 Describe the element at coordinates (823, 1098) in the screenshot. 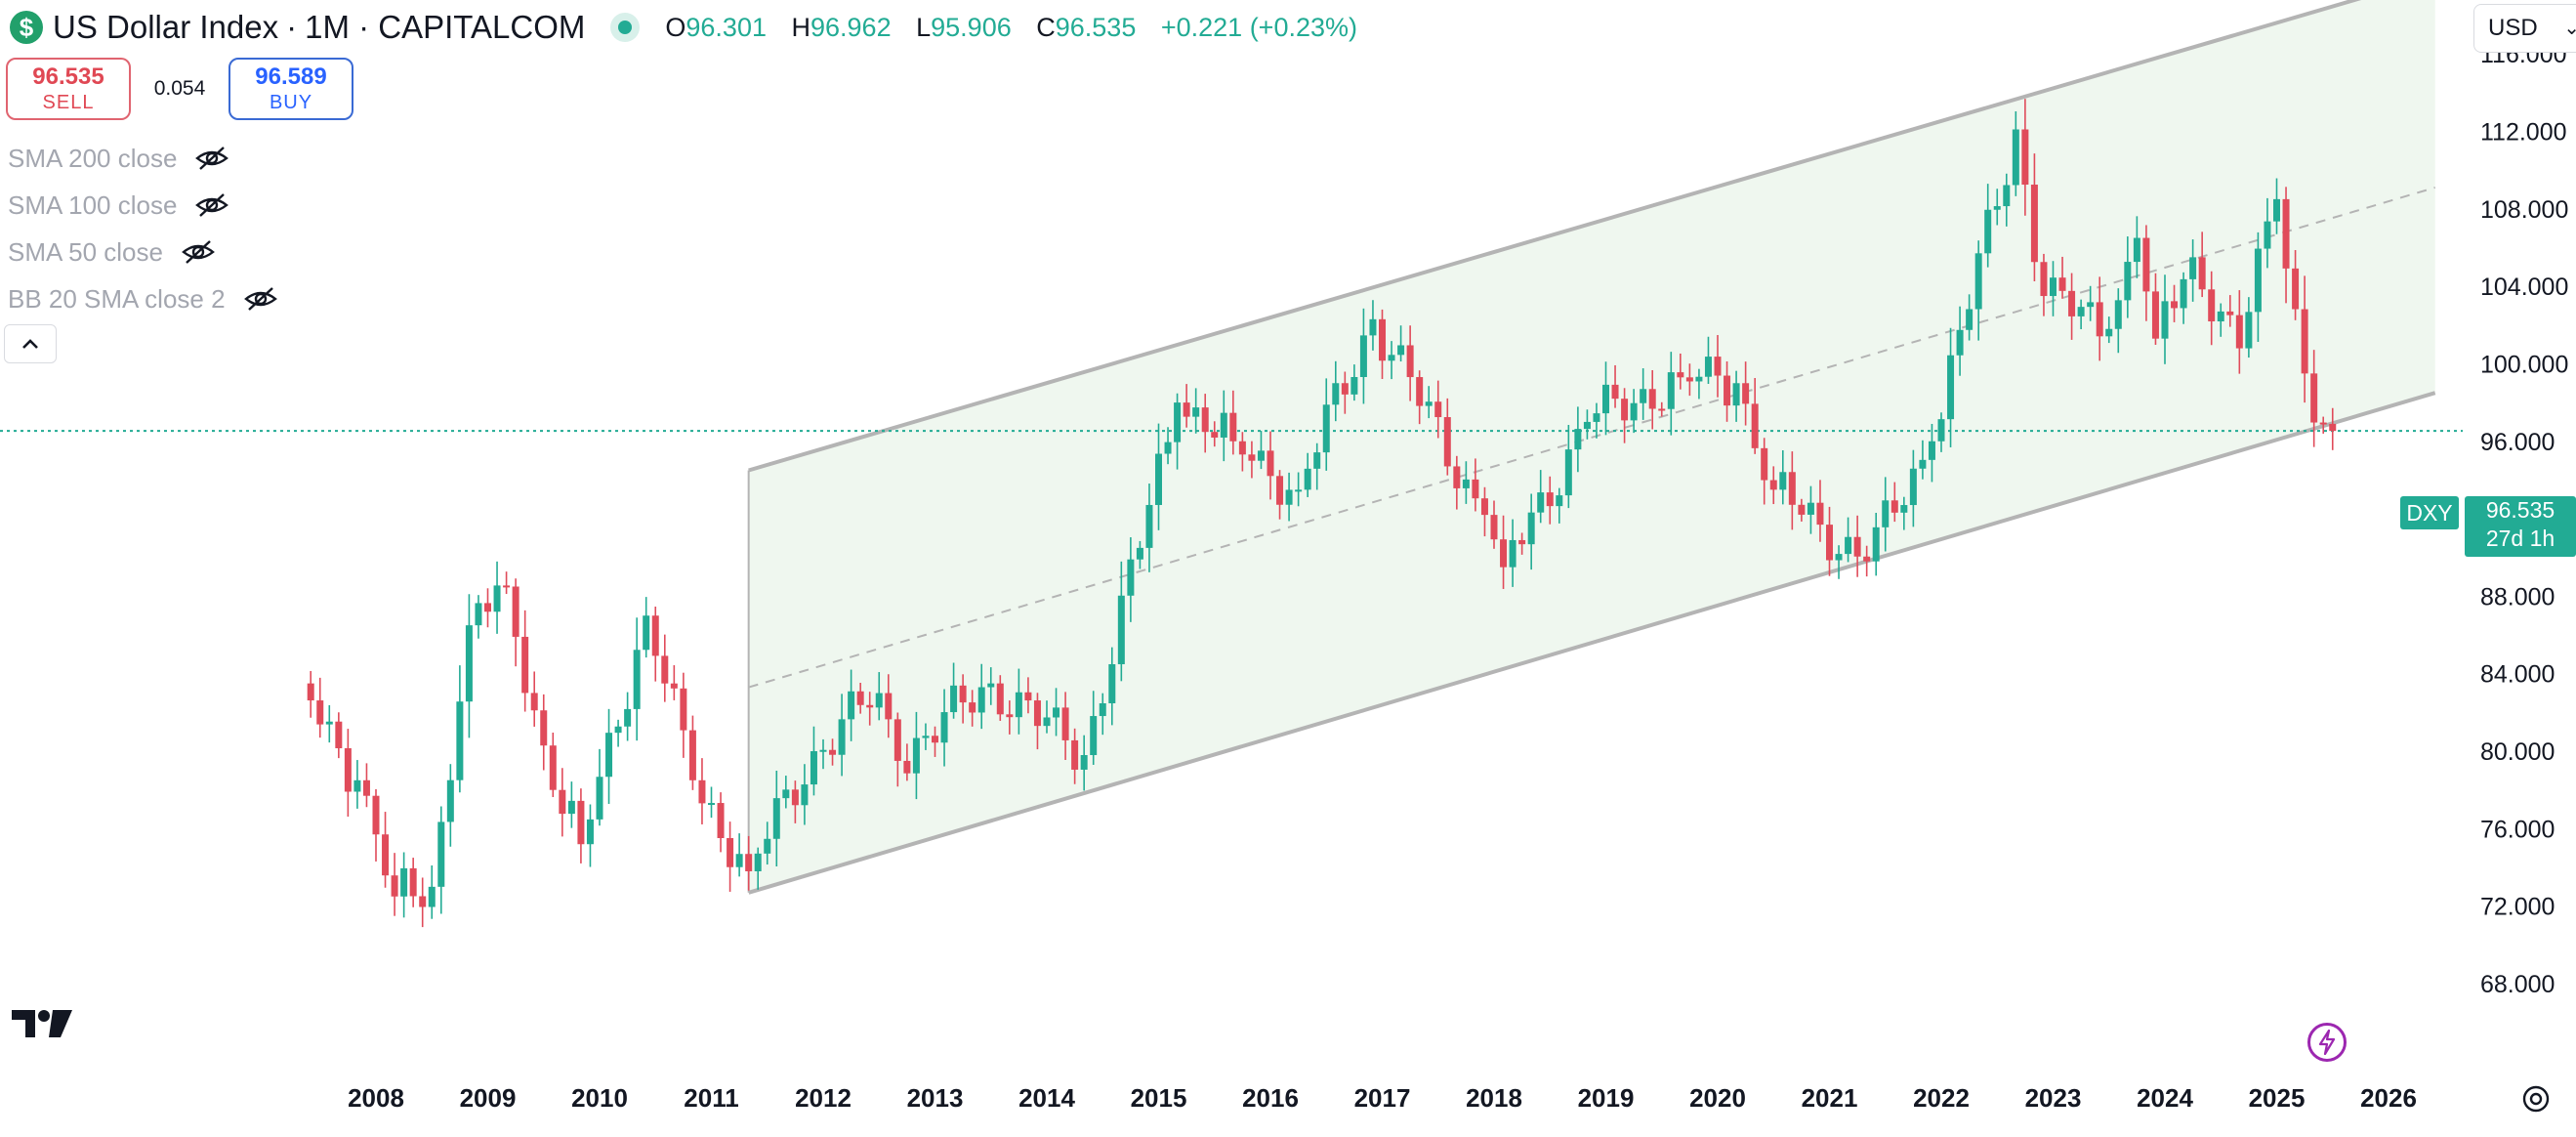

I see `time-tick-label: 2012` at that location.